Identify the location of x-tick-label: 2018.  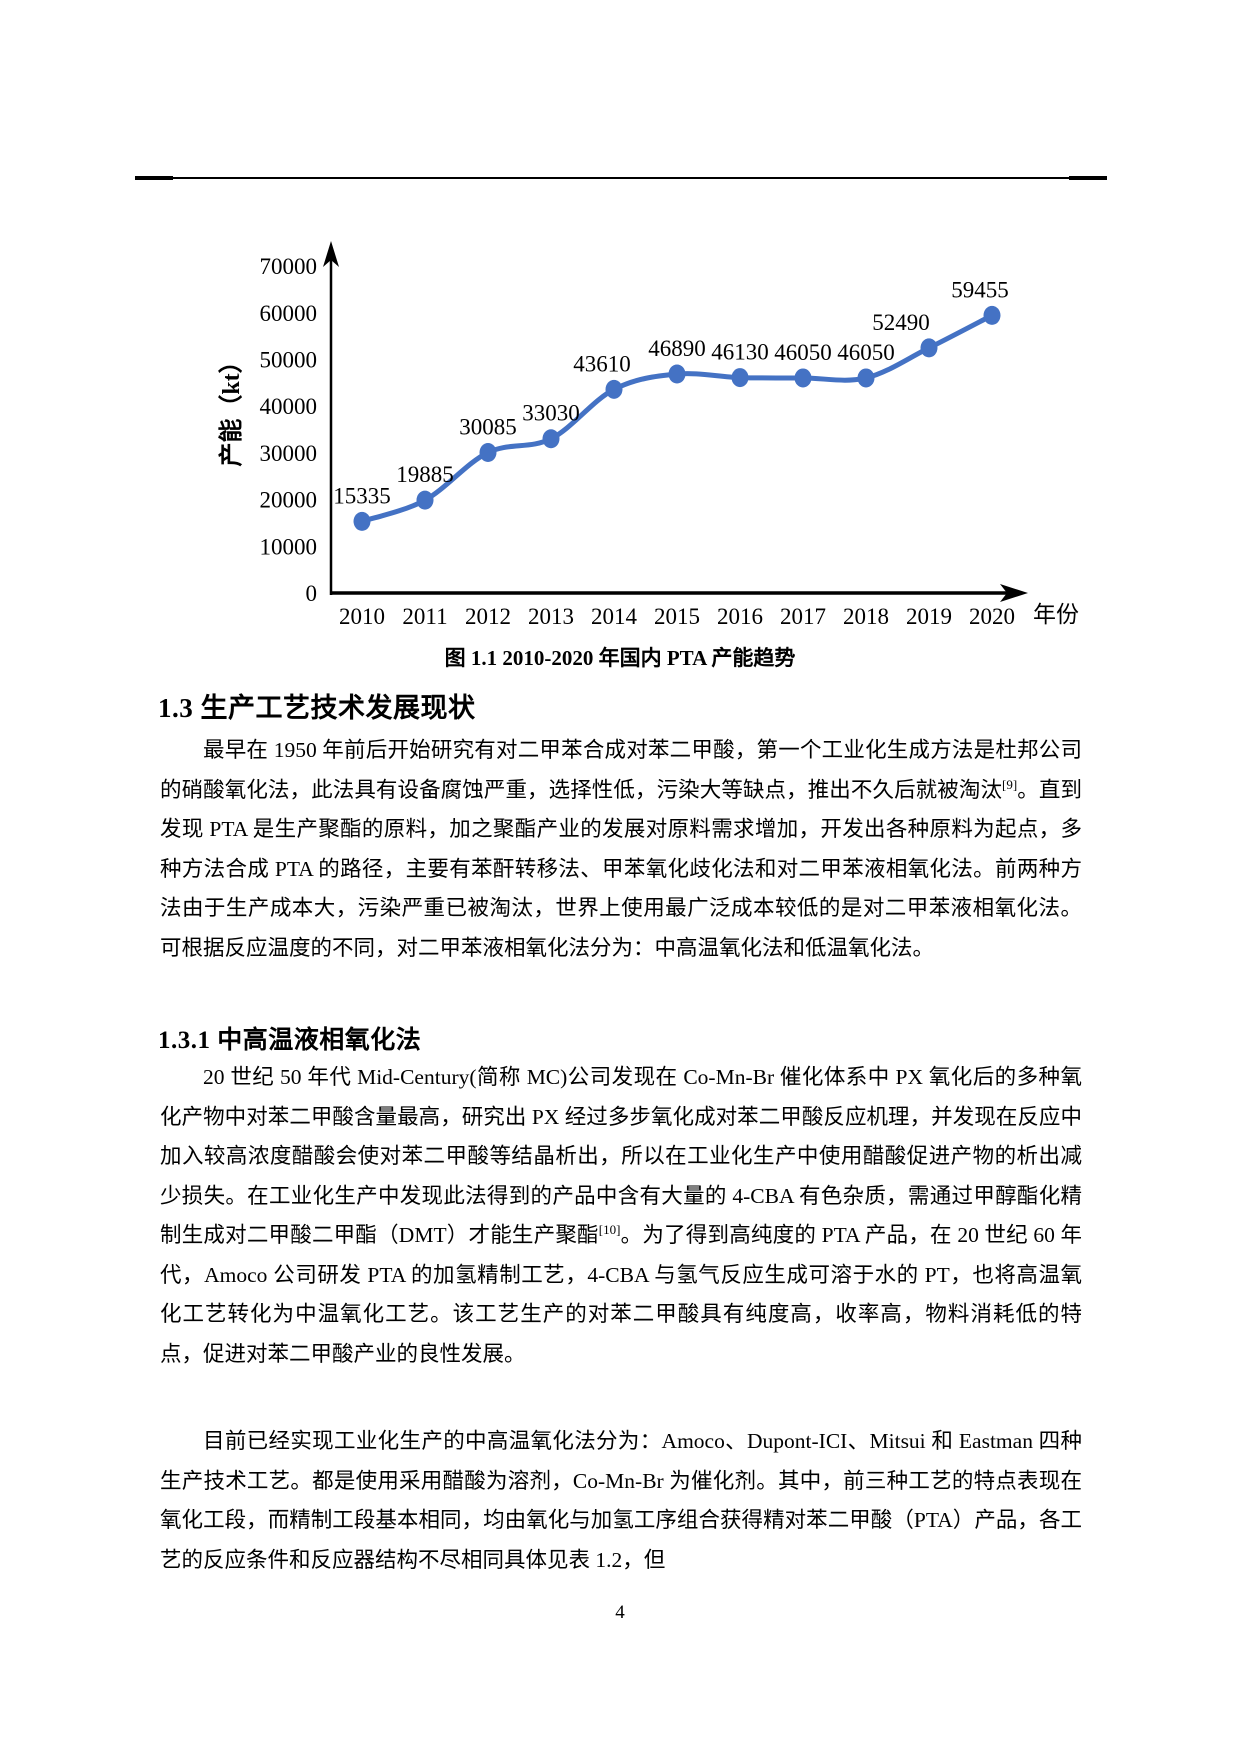
(866, 616).